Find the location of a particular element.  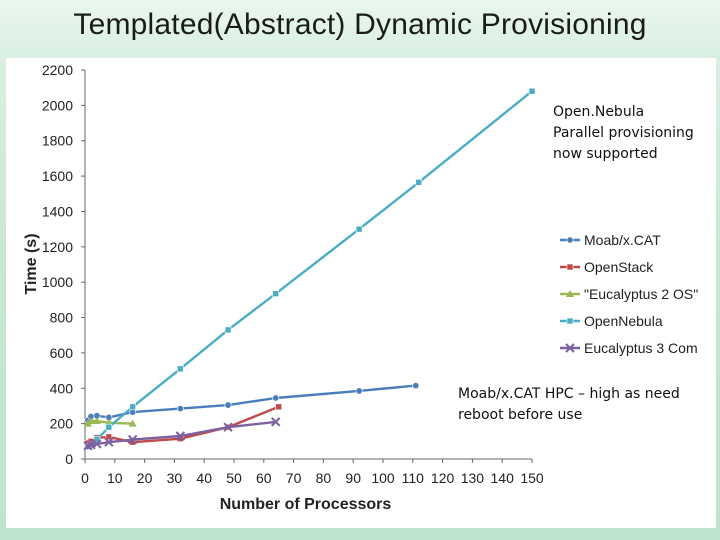

legend-label: "Eucalyptus 2 OS" is located at coordinates (641, 294).